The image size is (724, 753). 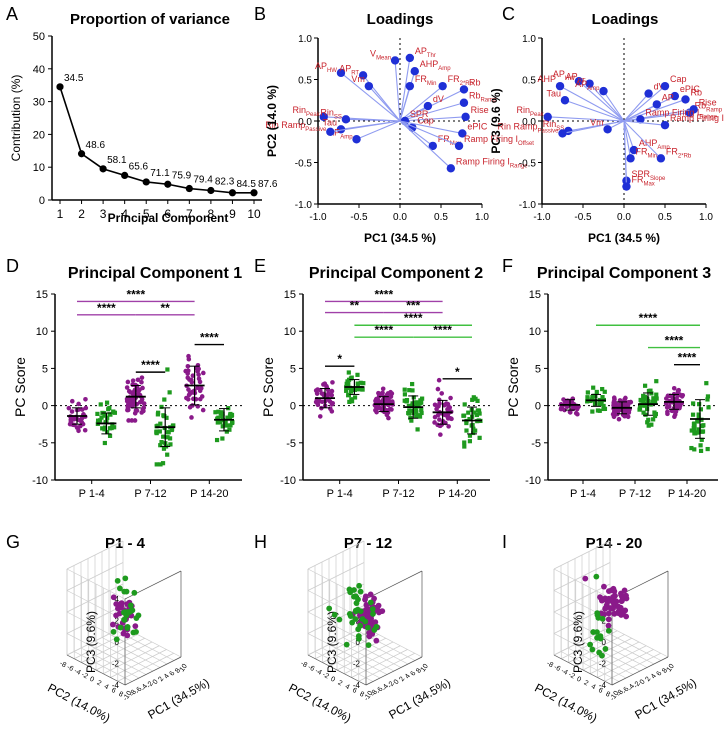 I want to click on x-tick-label: -2, so click(x=150, y=684).